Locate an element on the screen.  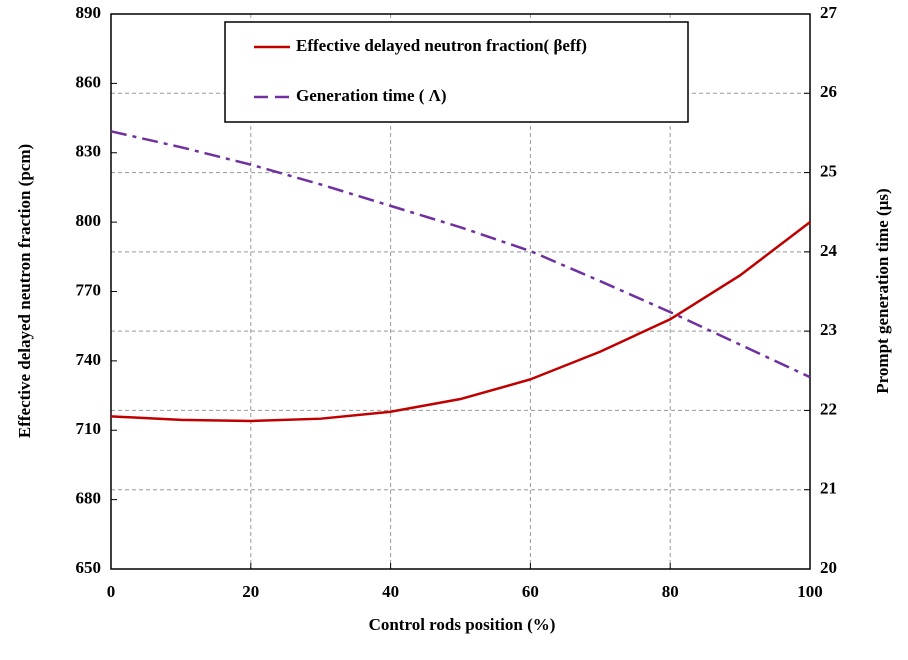
x-axis-label: Control rods position (%) is located at coordinates (462, 624).